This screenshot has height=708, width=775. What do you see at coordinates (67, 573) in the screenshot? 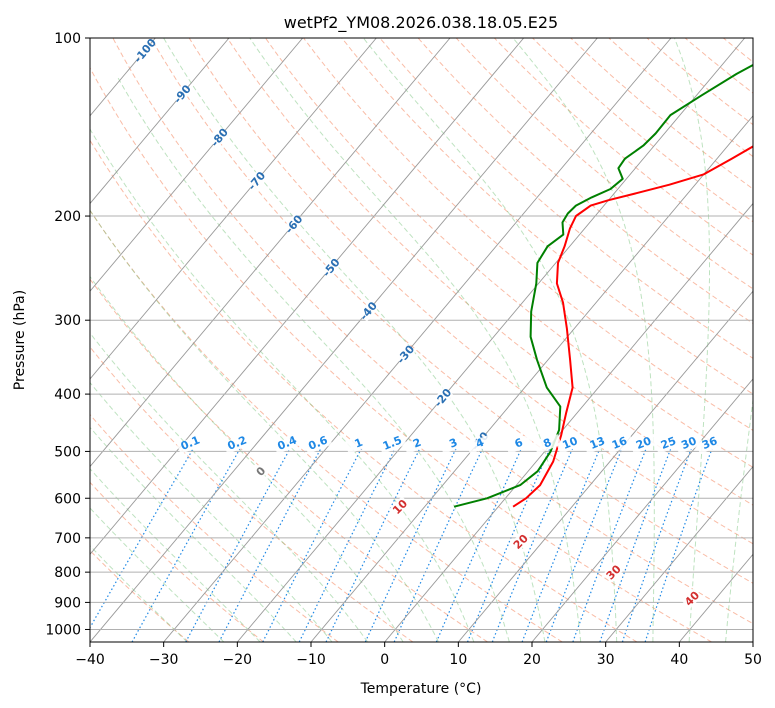
I see `y-tick-label: 800` at bounding box center [67, 573].